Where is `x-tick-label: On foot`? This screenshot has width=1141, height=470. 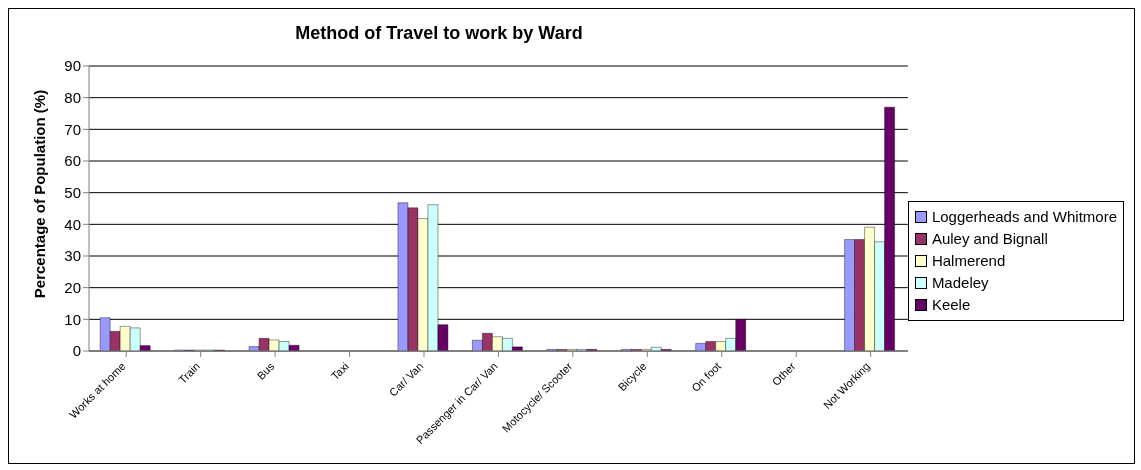
x-tick-label: On foot is located at coordinates (706, 376).